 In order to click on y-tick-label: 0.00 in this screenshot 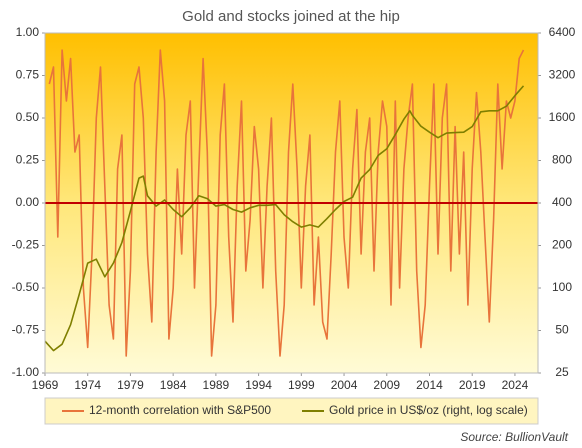, I will do `click(28, 202)`.